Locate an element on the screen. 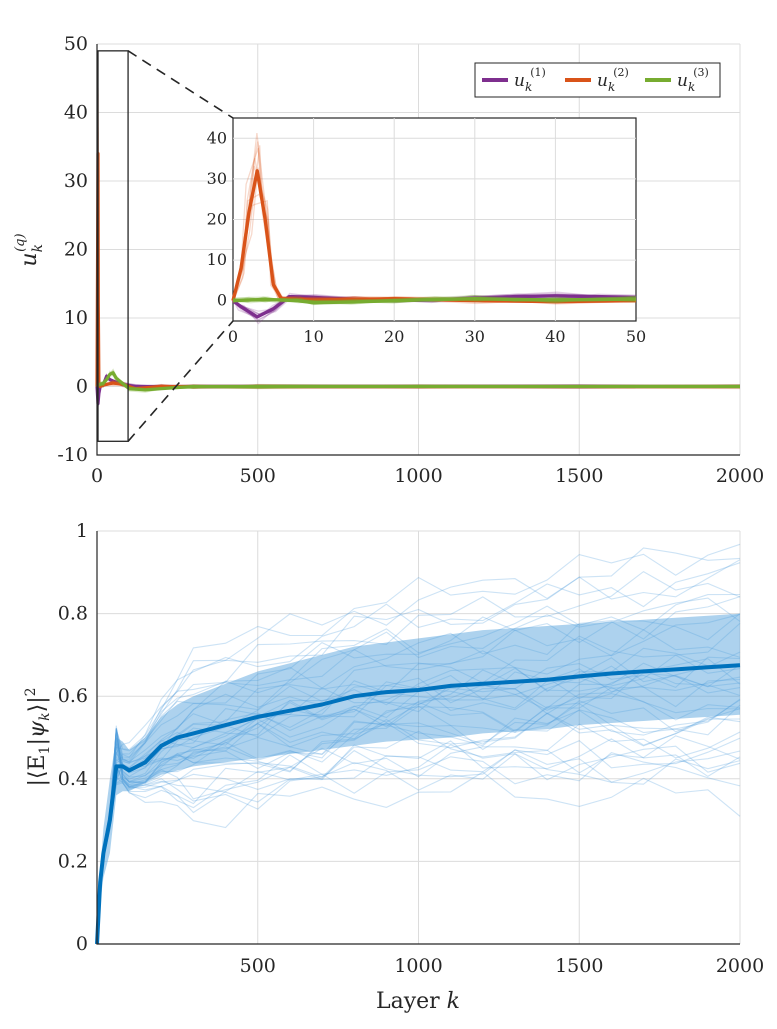 The image size is (777, 1029). legend-entry-u3: uk(3) is located at coordinates (677, 80).